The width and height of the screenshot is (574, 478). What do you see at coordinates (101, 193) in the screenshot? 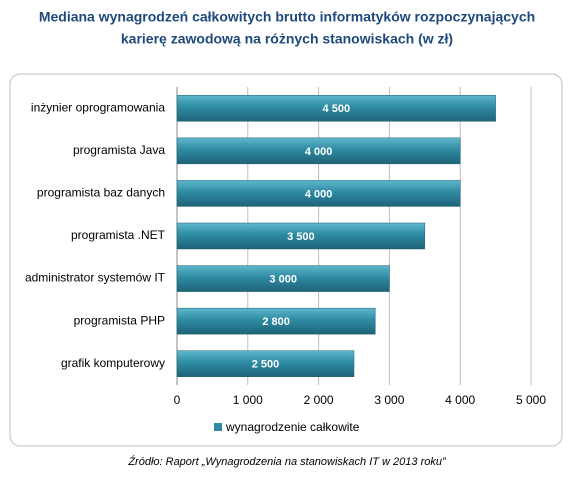
I see `y-tick-label: programista baz danych` at bounding box center [101, 193].